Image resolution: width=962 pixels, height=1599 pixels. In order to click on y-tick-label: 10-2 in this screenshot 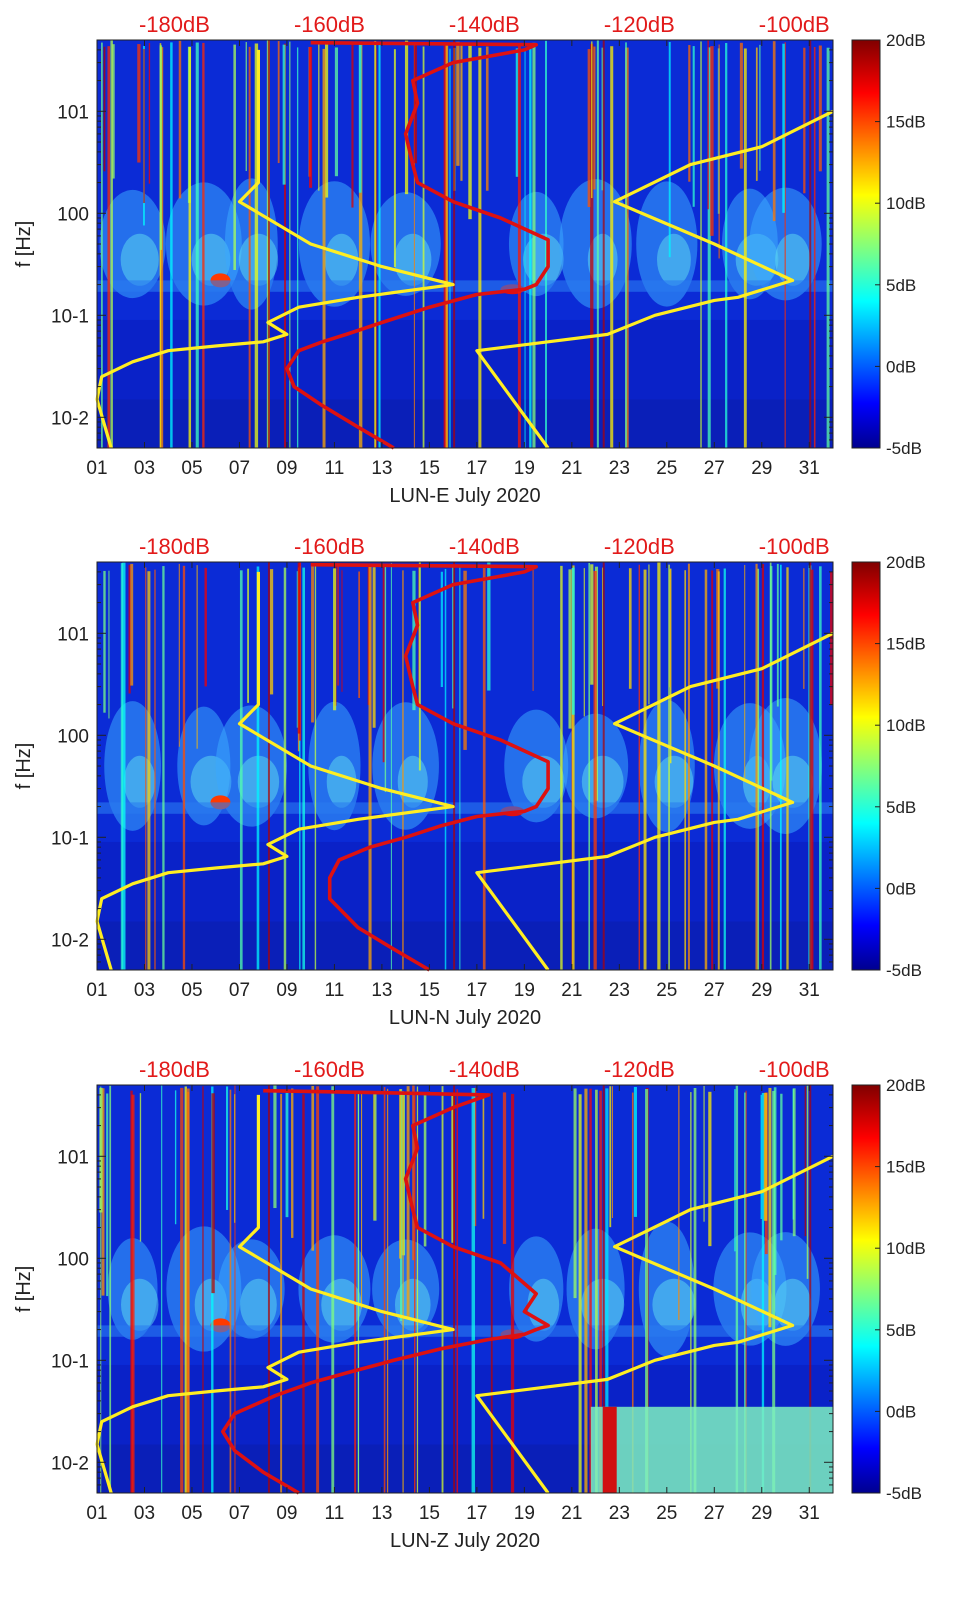, I will do `click(70, 1463)`.